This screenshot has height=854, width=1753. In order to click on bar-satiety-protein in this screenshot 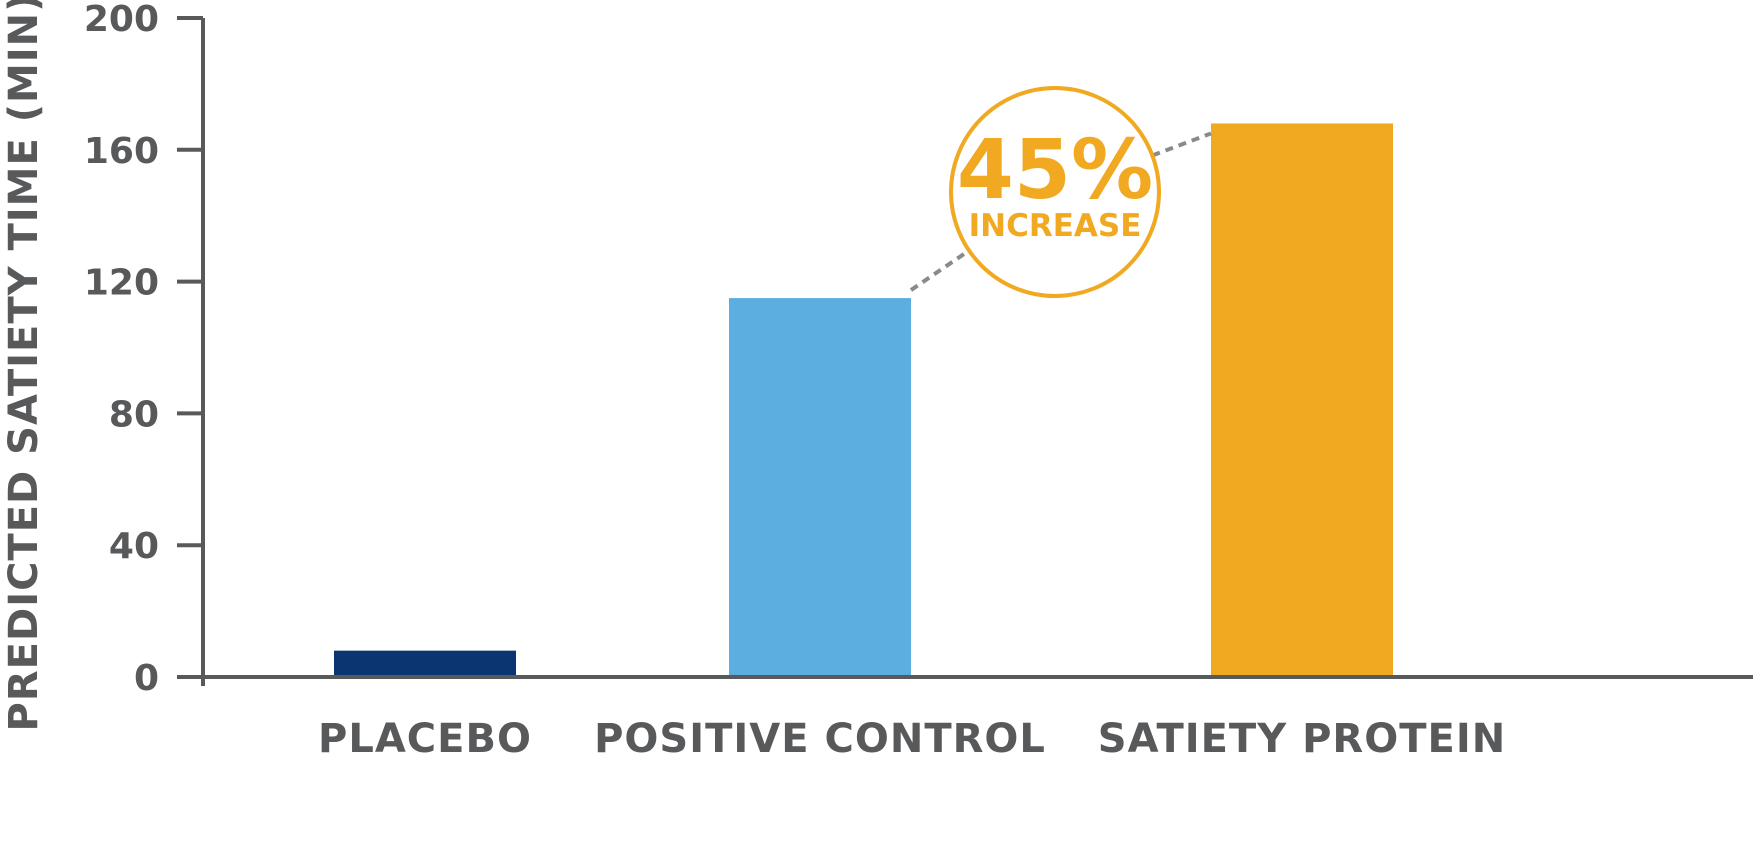, I will do `click(1302, 400)`.